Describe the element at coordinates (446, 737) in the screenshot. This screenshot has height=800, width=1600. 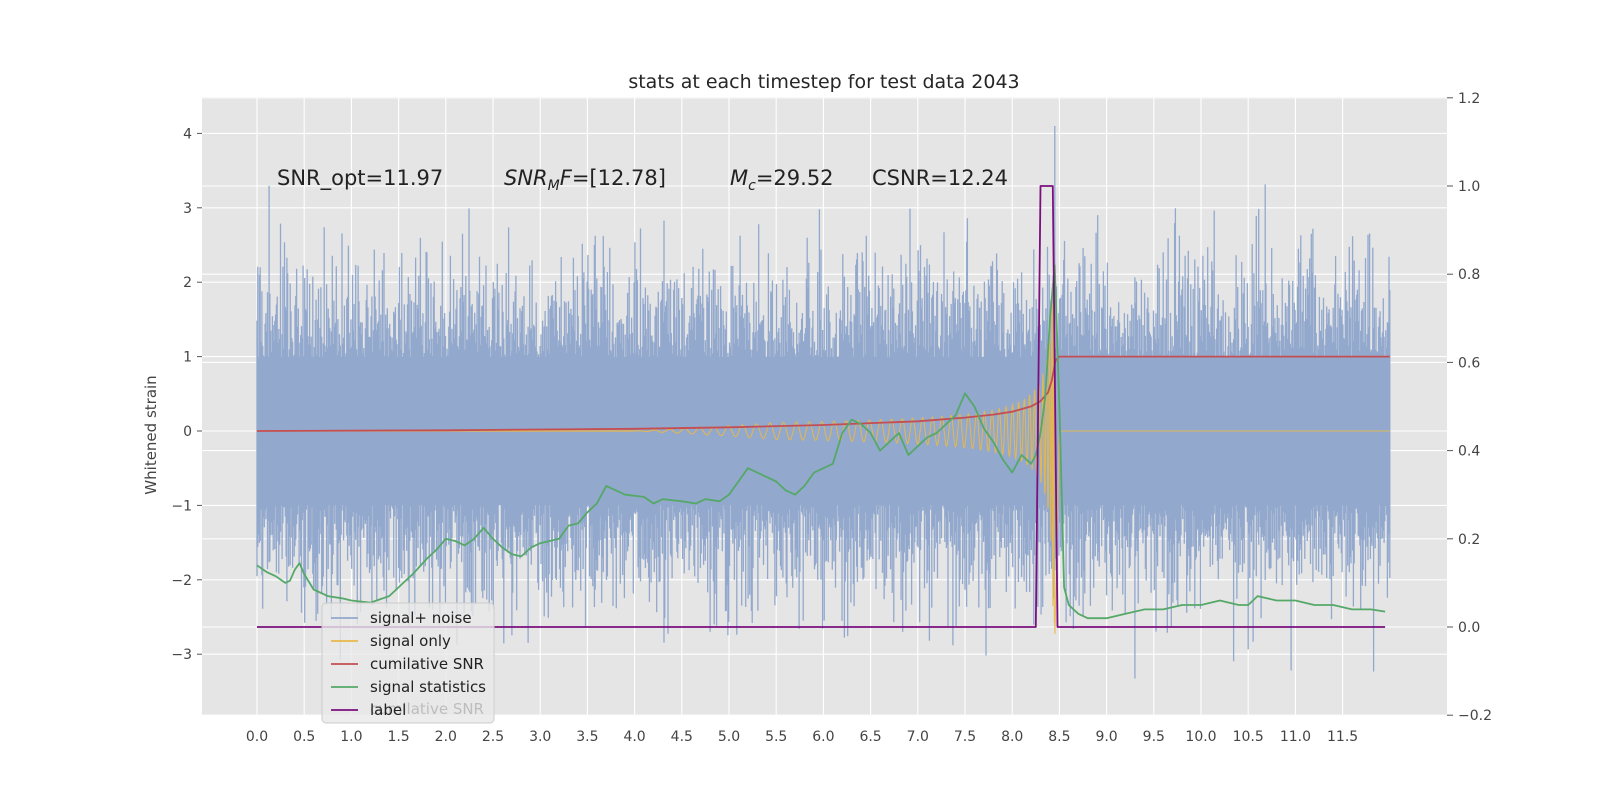
I see `x-tick-label: 2.0` at that location.